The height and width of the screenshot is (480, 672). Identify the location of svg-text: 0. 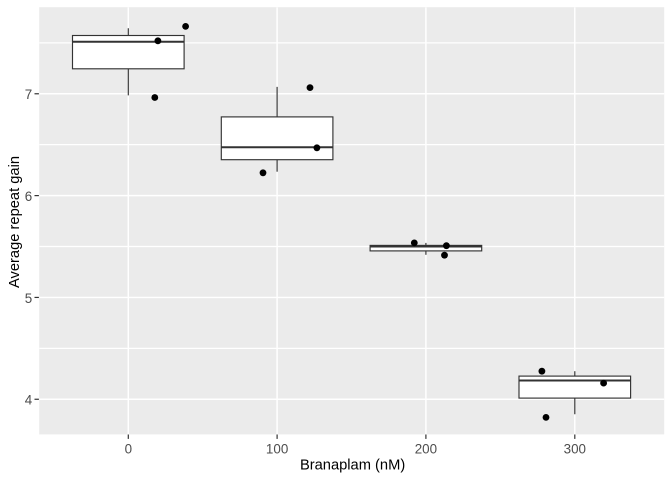
(128, 449).